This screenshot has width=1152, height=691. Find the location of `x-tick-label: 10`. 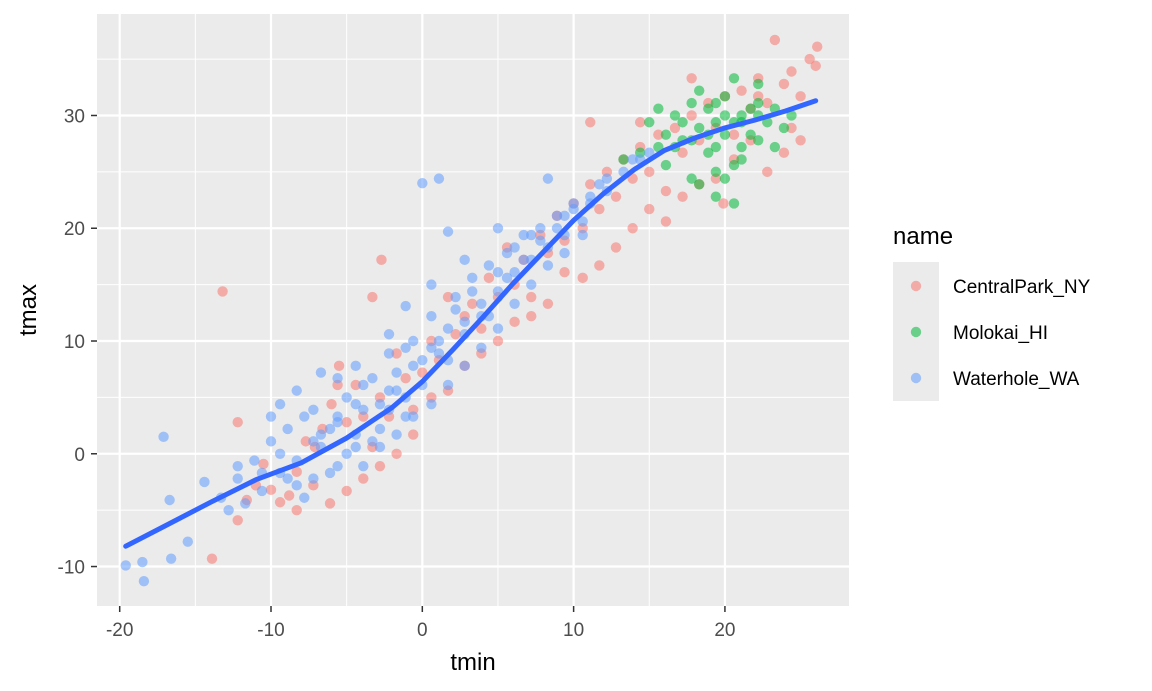

x-tick-label: 10 is located at coordinates (573, 630).